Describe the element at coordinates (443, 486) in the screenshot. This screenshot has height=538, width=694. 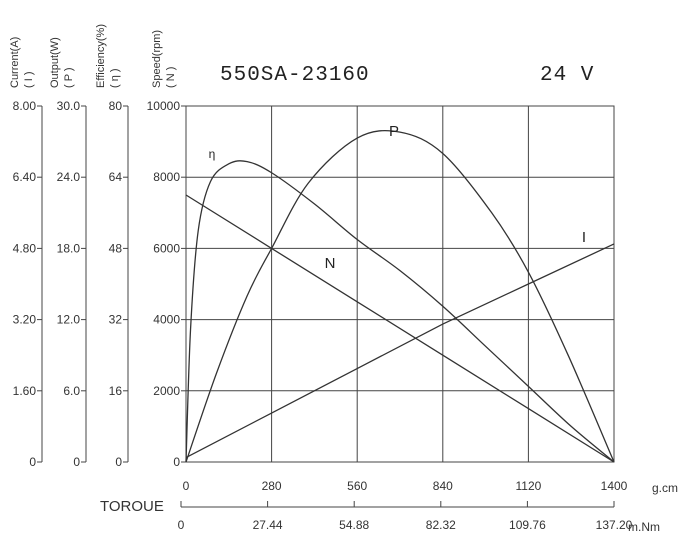
I see `gcm-tick-label: 840` at that location.